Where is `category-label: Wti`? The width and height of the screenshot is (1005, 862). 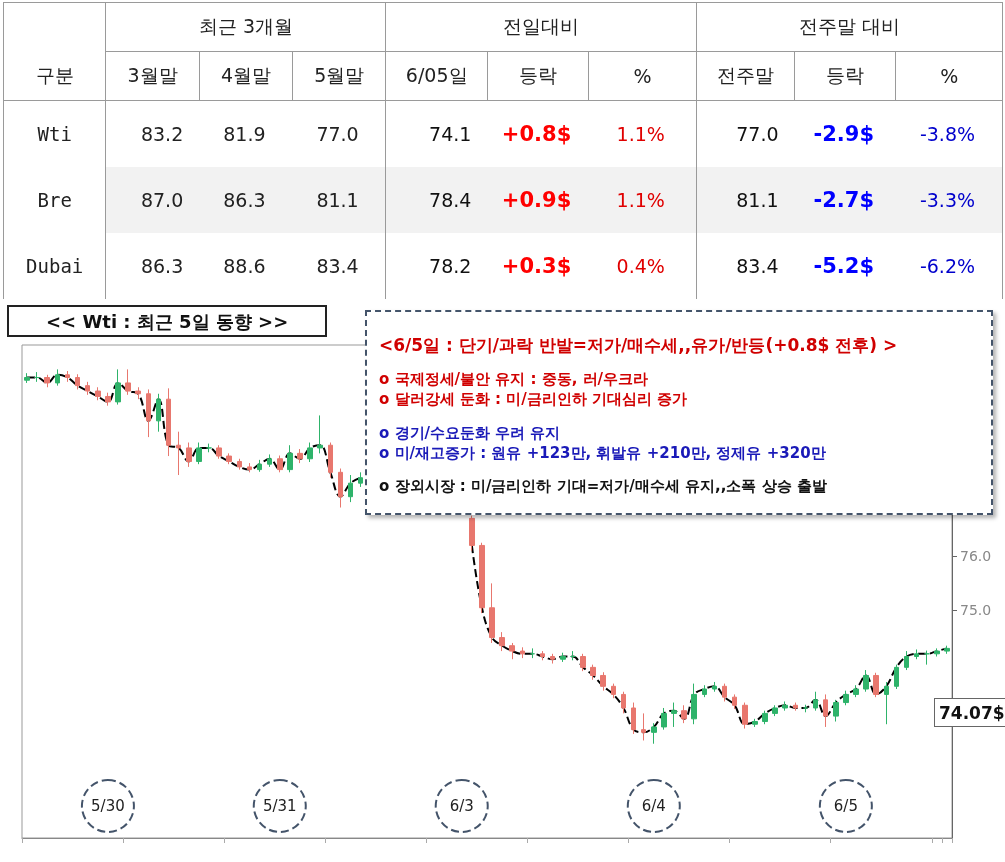
category-label: Wti is located at coordinates (54, 133).